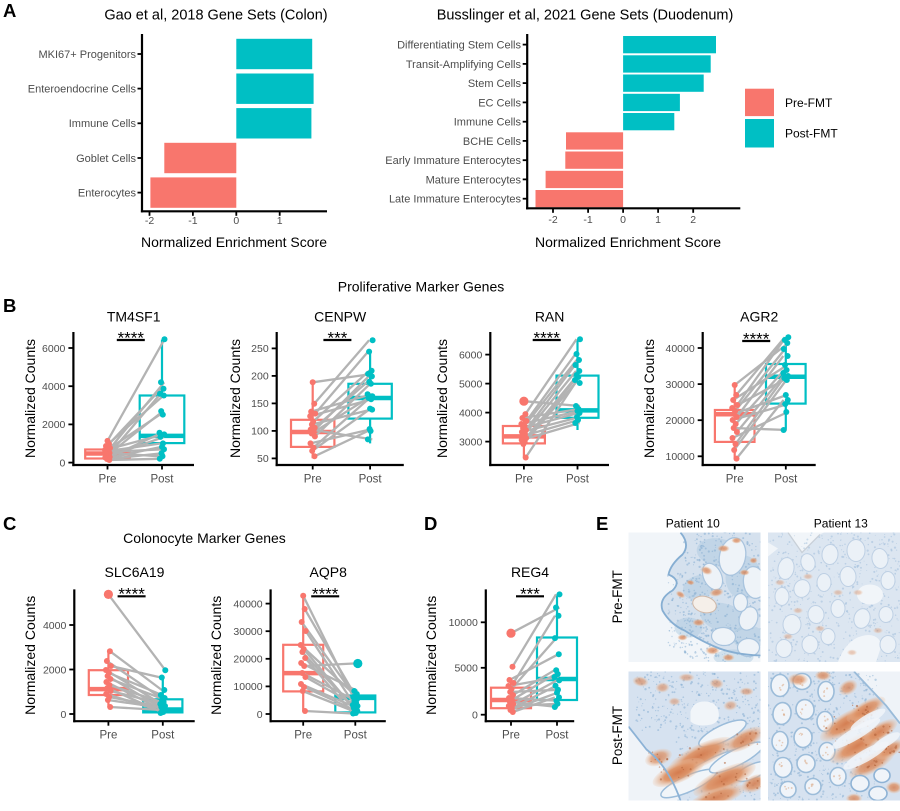 This screenshot has height=811, width=900. What do you see at coordinates (135, 572) in the screenshot?
I see `svg-text: SLC6A19` at bounding box center [135, 572].